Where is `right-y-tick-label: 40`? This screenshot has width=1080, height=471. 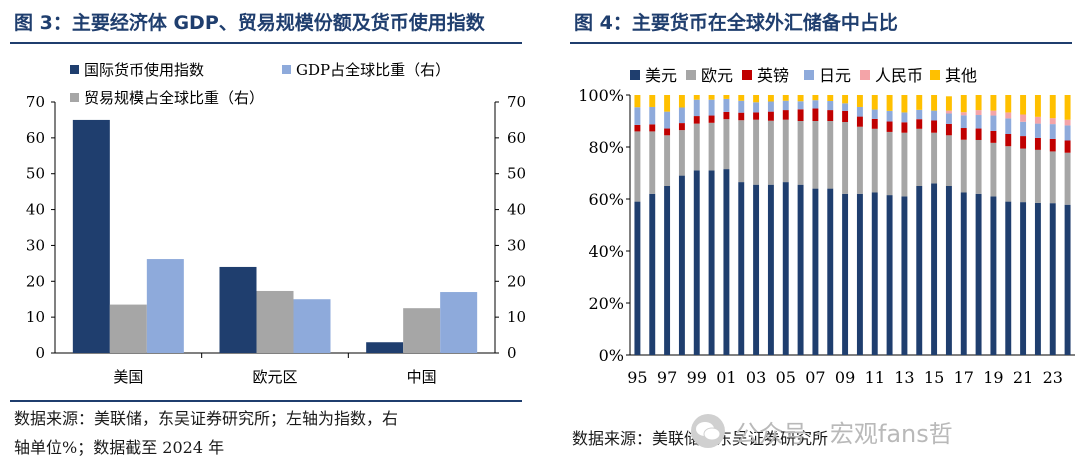 right-y-tick-label: 40 is located at coordinates (516, 210).